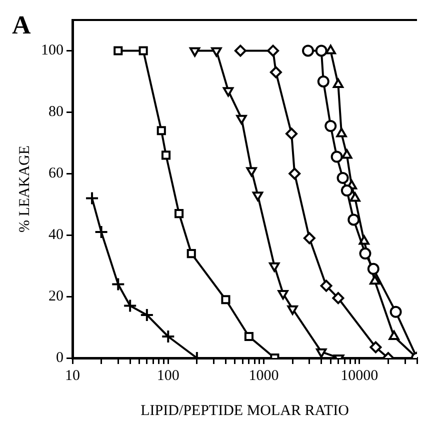 The width and height of the screenshot is (433, 436). I want to click on x-tick-label: 1000, so click(263, 376).